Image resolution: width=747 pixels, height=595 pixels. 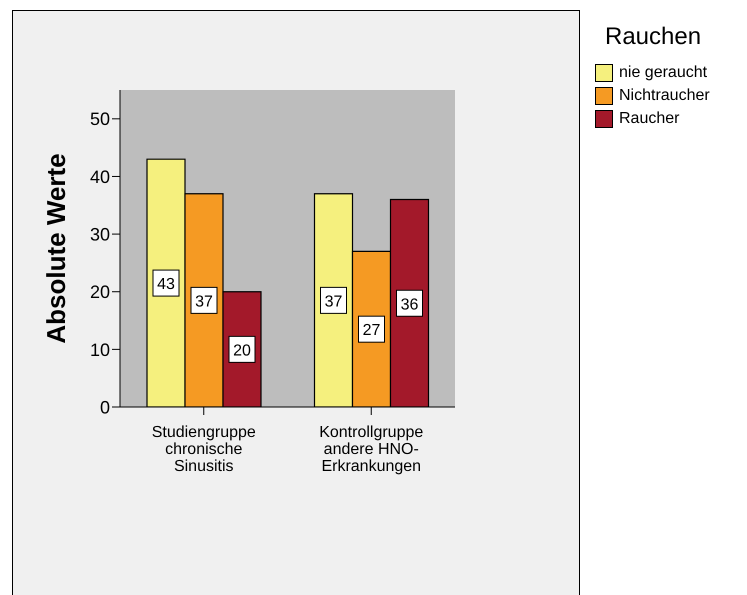 I want to click on legend-label: Nichtraucher, so click(x=664, y=95).